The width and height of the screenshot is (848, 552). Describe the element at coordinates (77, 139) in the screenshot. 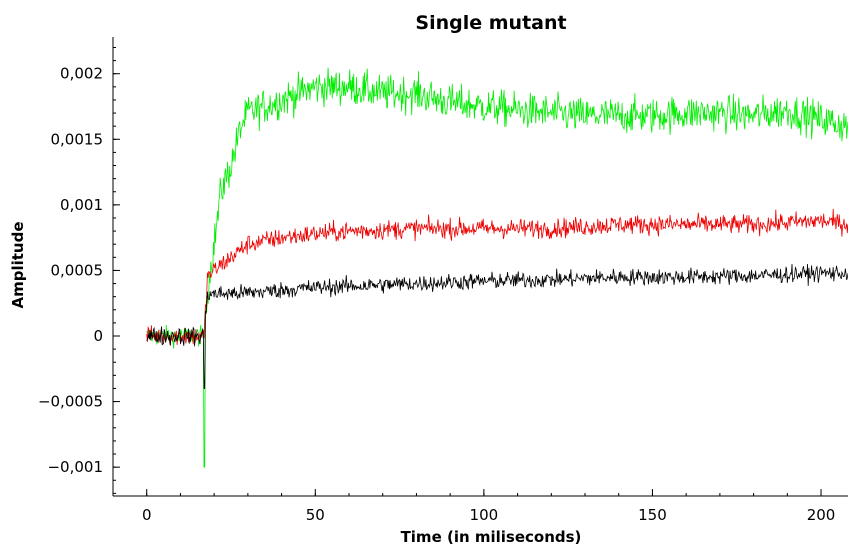

I see `y-tick-label: 0,0015` at that location.